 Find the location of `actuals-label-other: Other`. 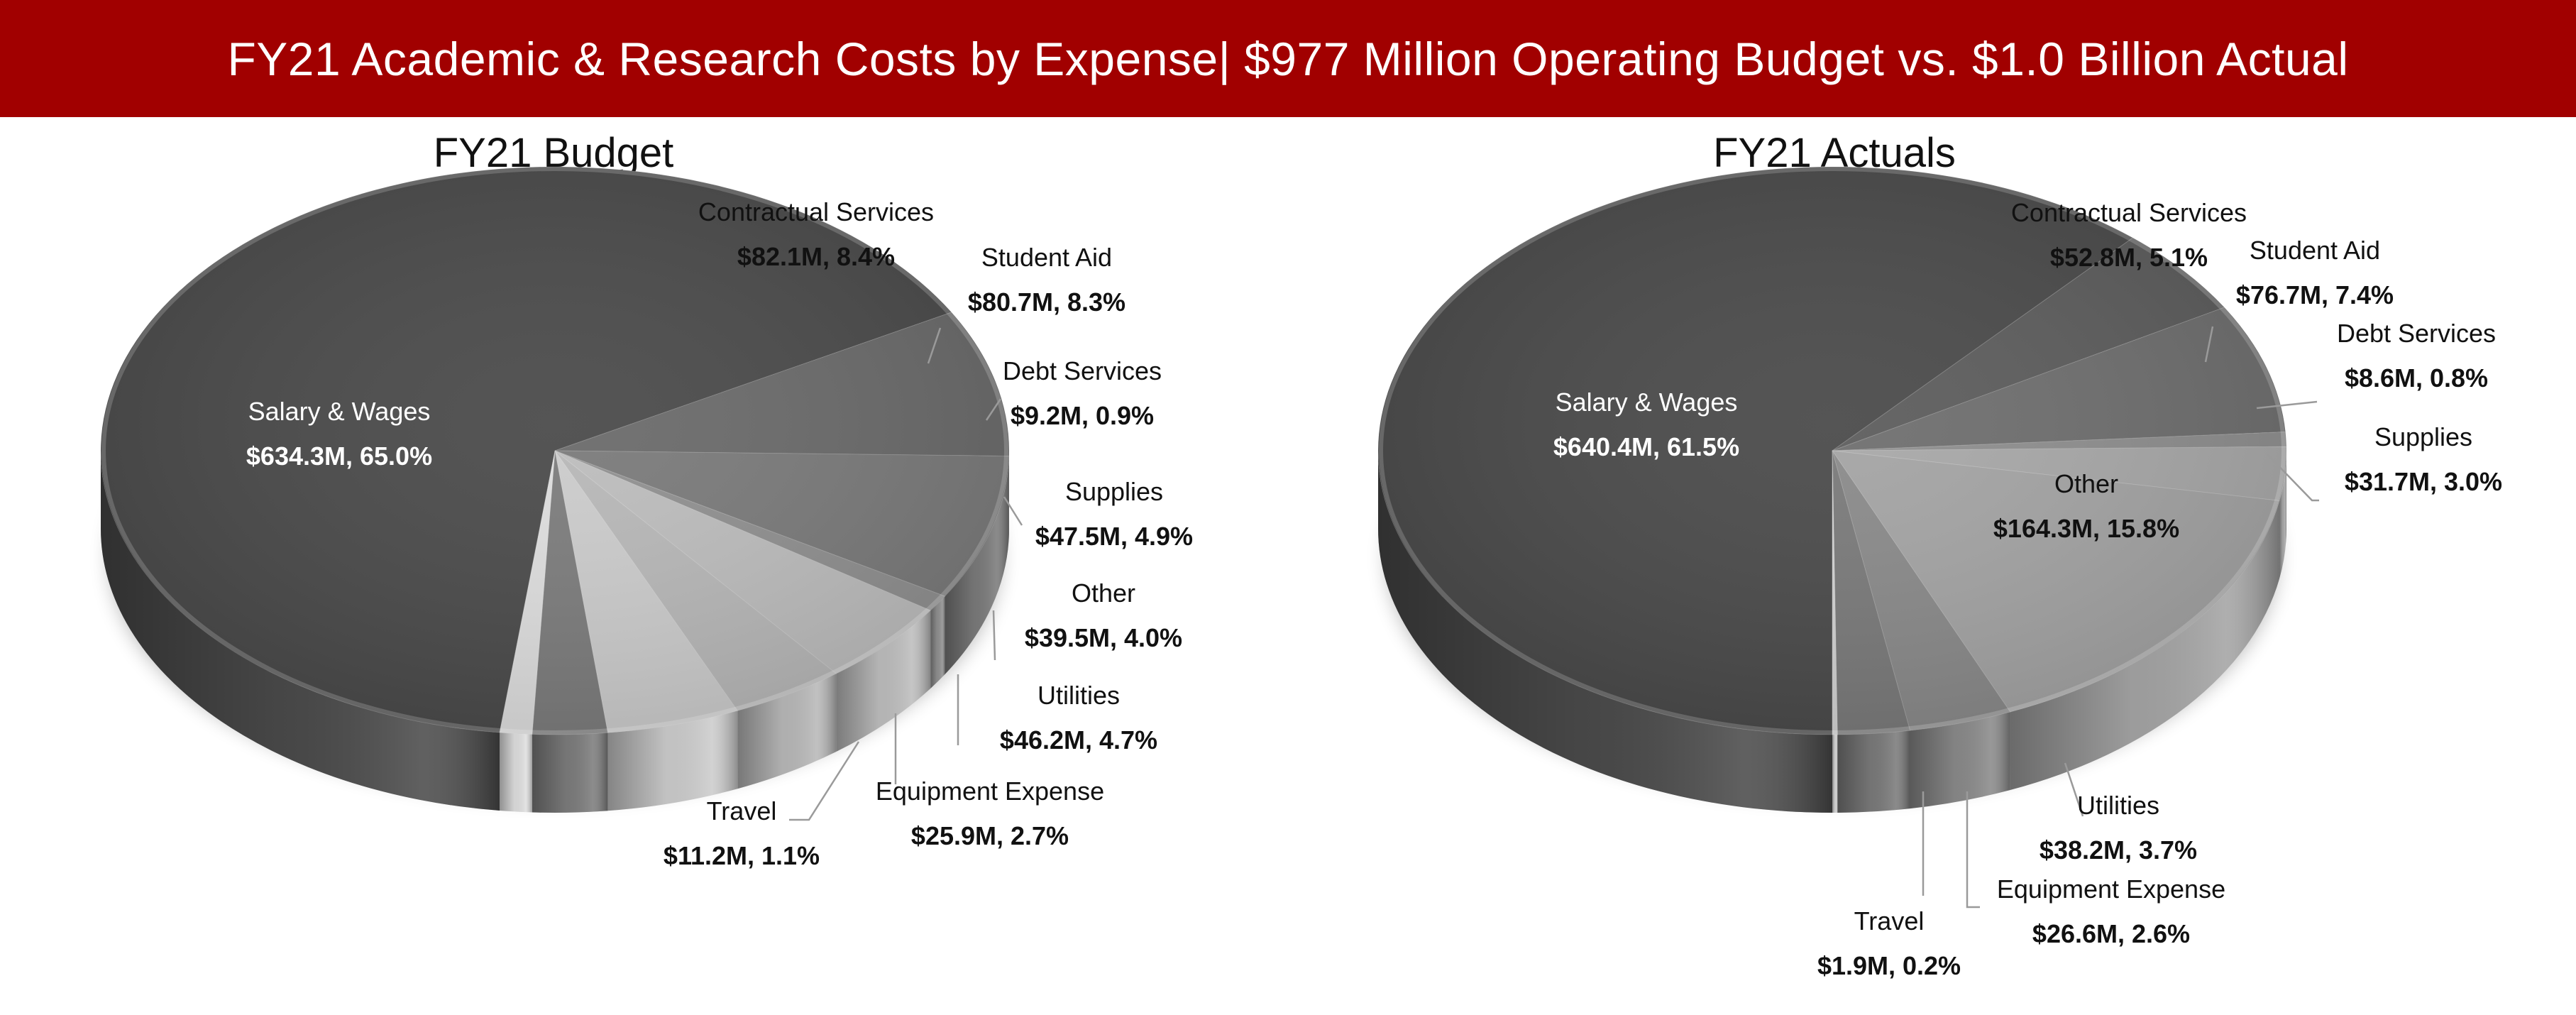

actuals-label-other: Other is located at coordinates (2086, 484).